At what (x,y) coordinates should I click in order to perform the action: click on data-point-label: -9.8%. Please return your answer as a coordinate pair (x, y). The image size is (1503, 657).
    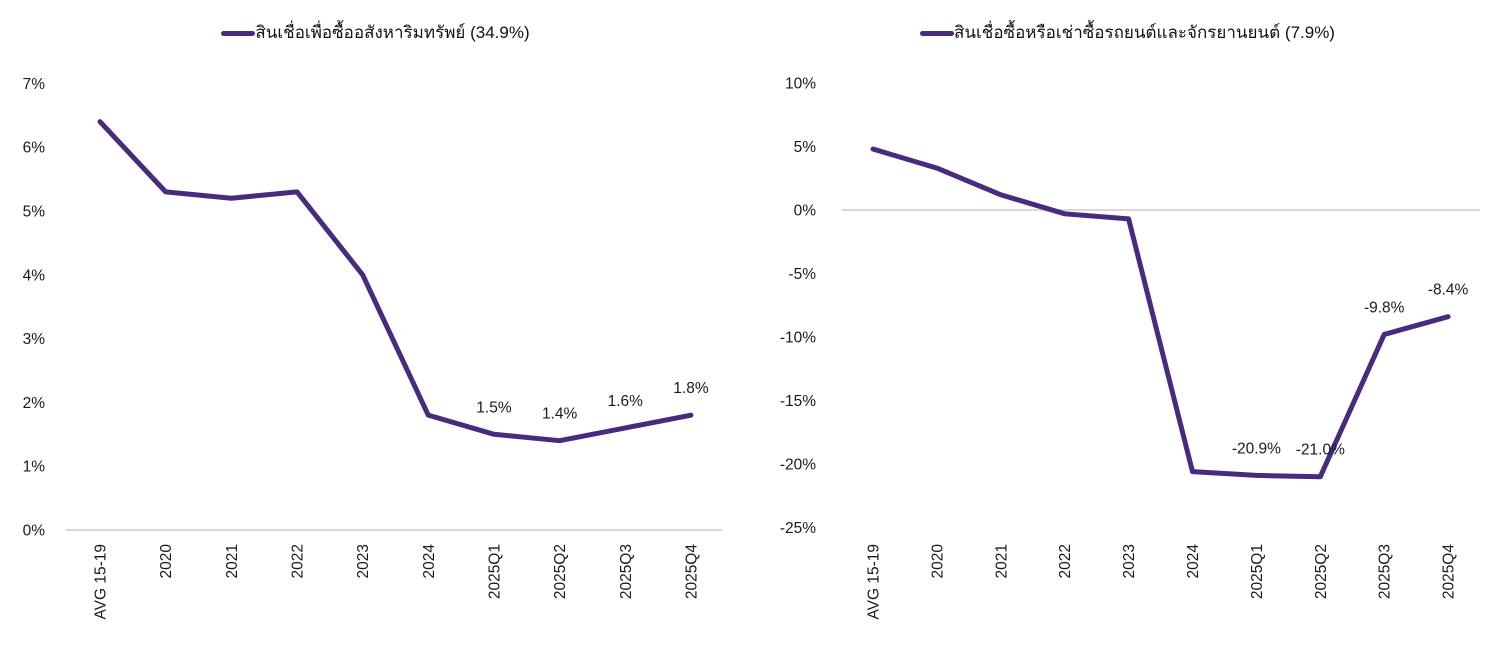
    Looking at the image, I should click on (1384, 307).